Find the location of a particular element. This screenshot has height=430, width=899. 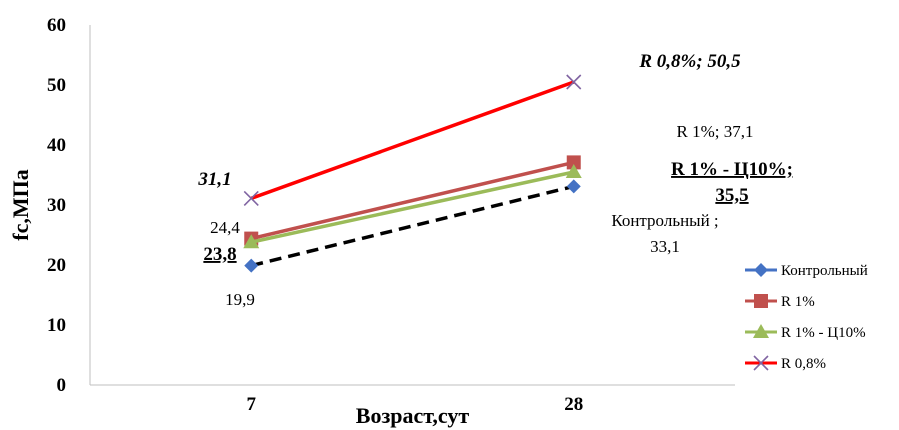

x-tick-label: 7 is located at coordinates (252, 404).